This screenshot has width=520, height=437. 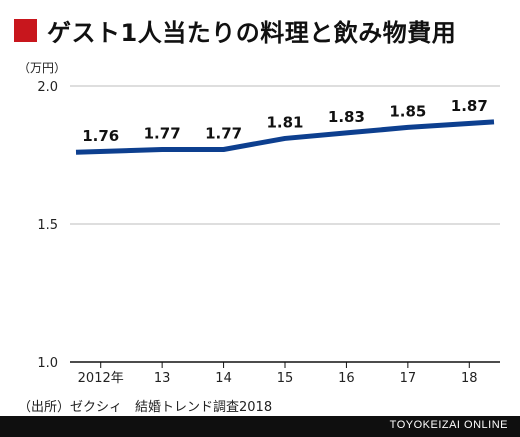 I want to click on data-label: 1.81, so click(x=284, y=122).